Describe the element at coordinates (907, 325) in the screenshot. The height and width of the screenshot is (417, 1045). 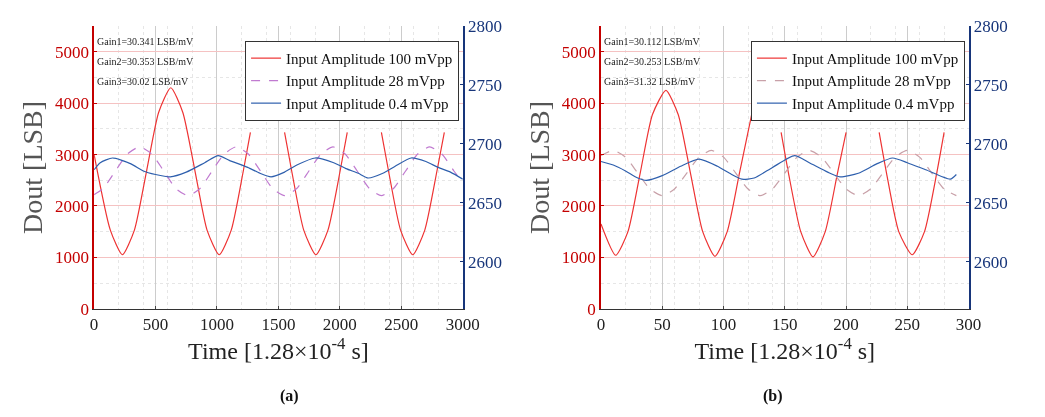
I see `x-tick-label: 250` at that location.